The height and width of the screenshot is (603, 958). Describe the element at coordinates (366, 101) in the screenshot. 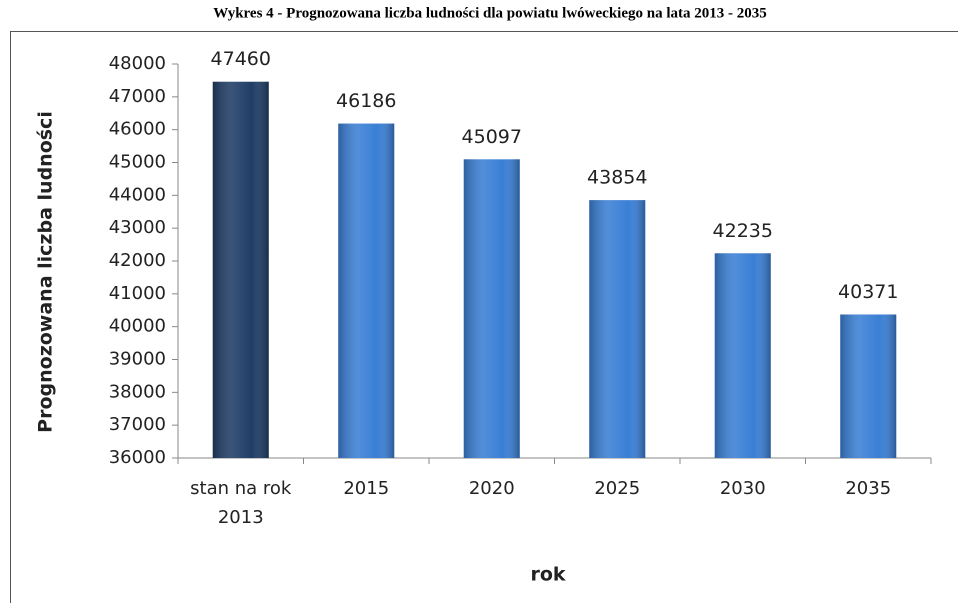

I see `value-label: 46186` at that location.